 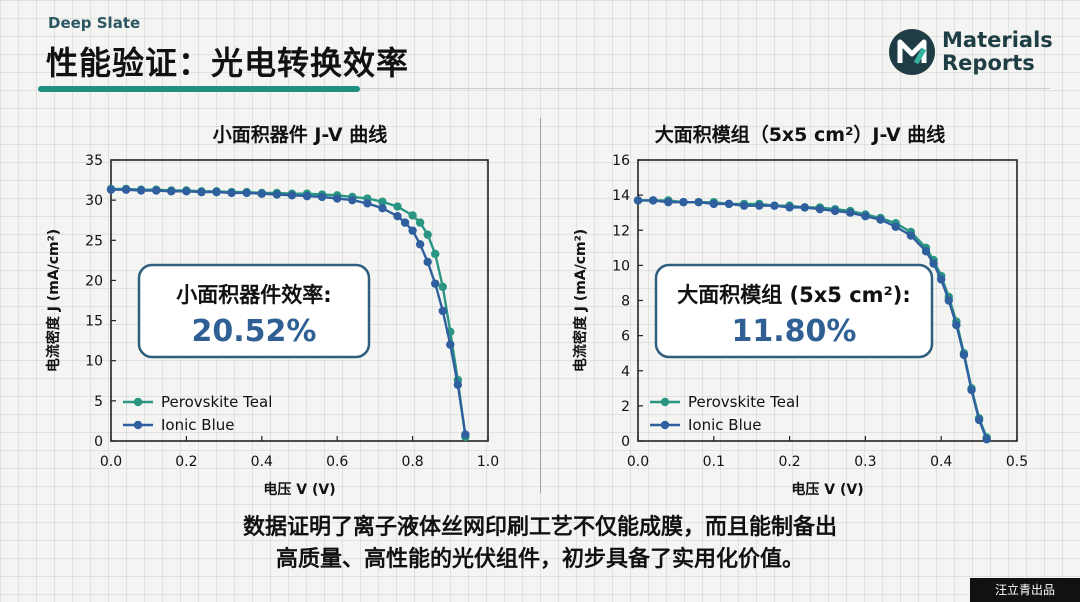 I want to click on y-tick-label: 35, so click(x=94, y=161).